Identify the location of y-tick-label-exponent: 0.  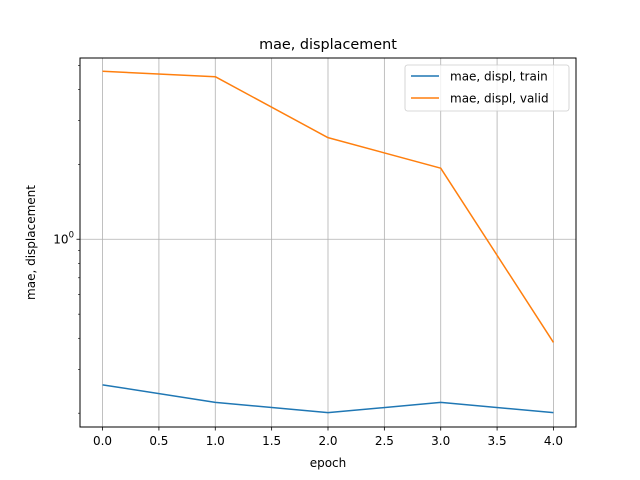
(71, 236).